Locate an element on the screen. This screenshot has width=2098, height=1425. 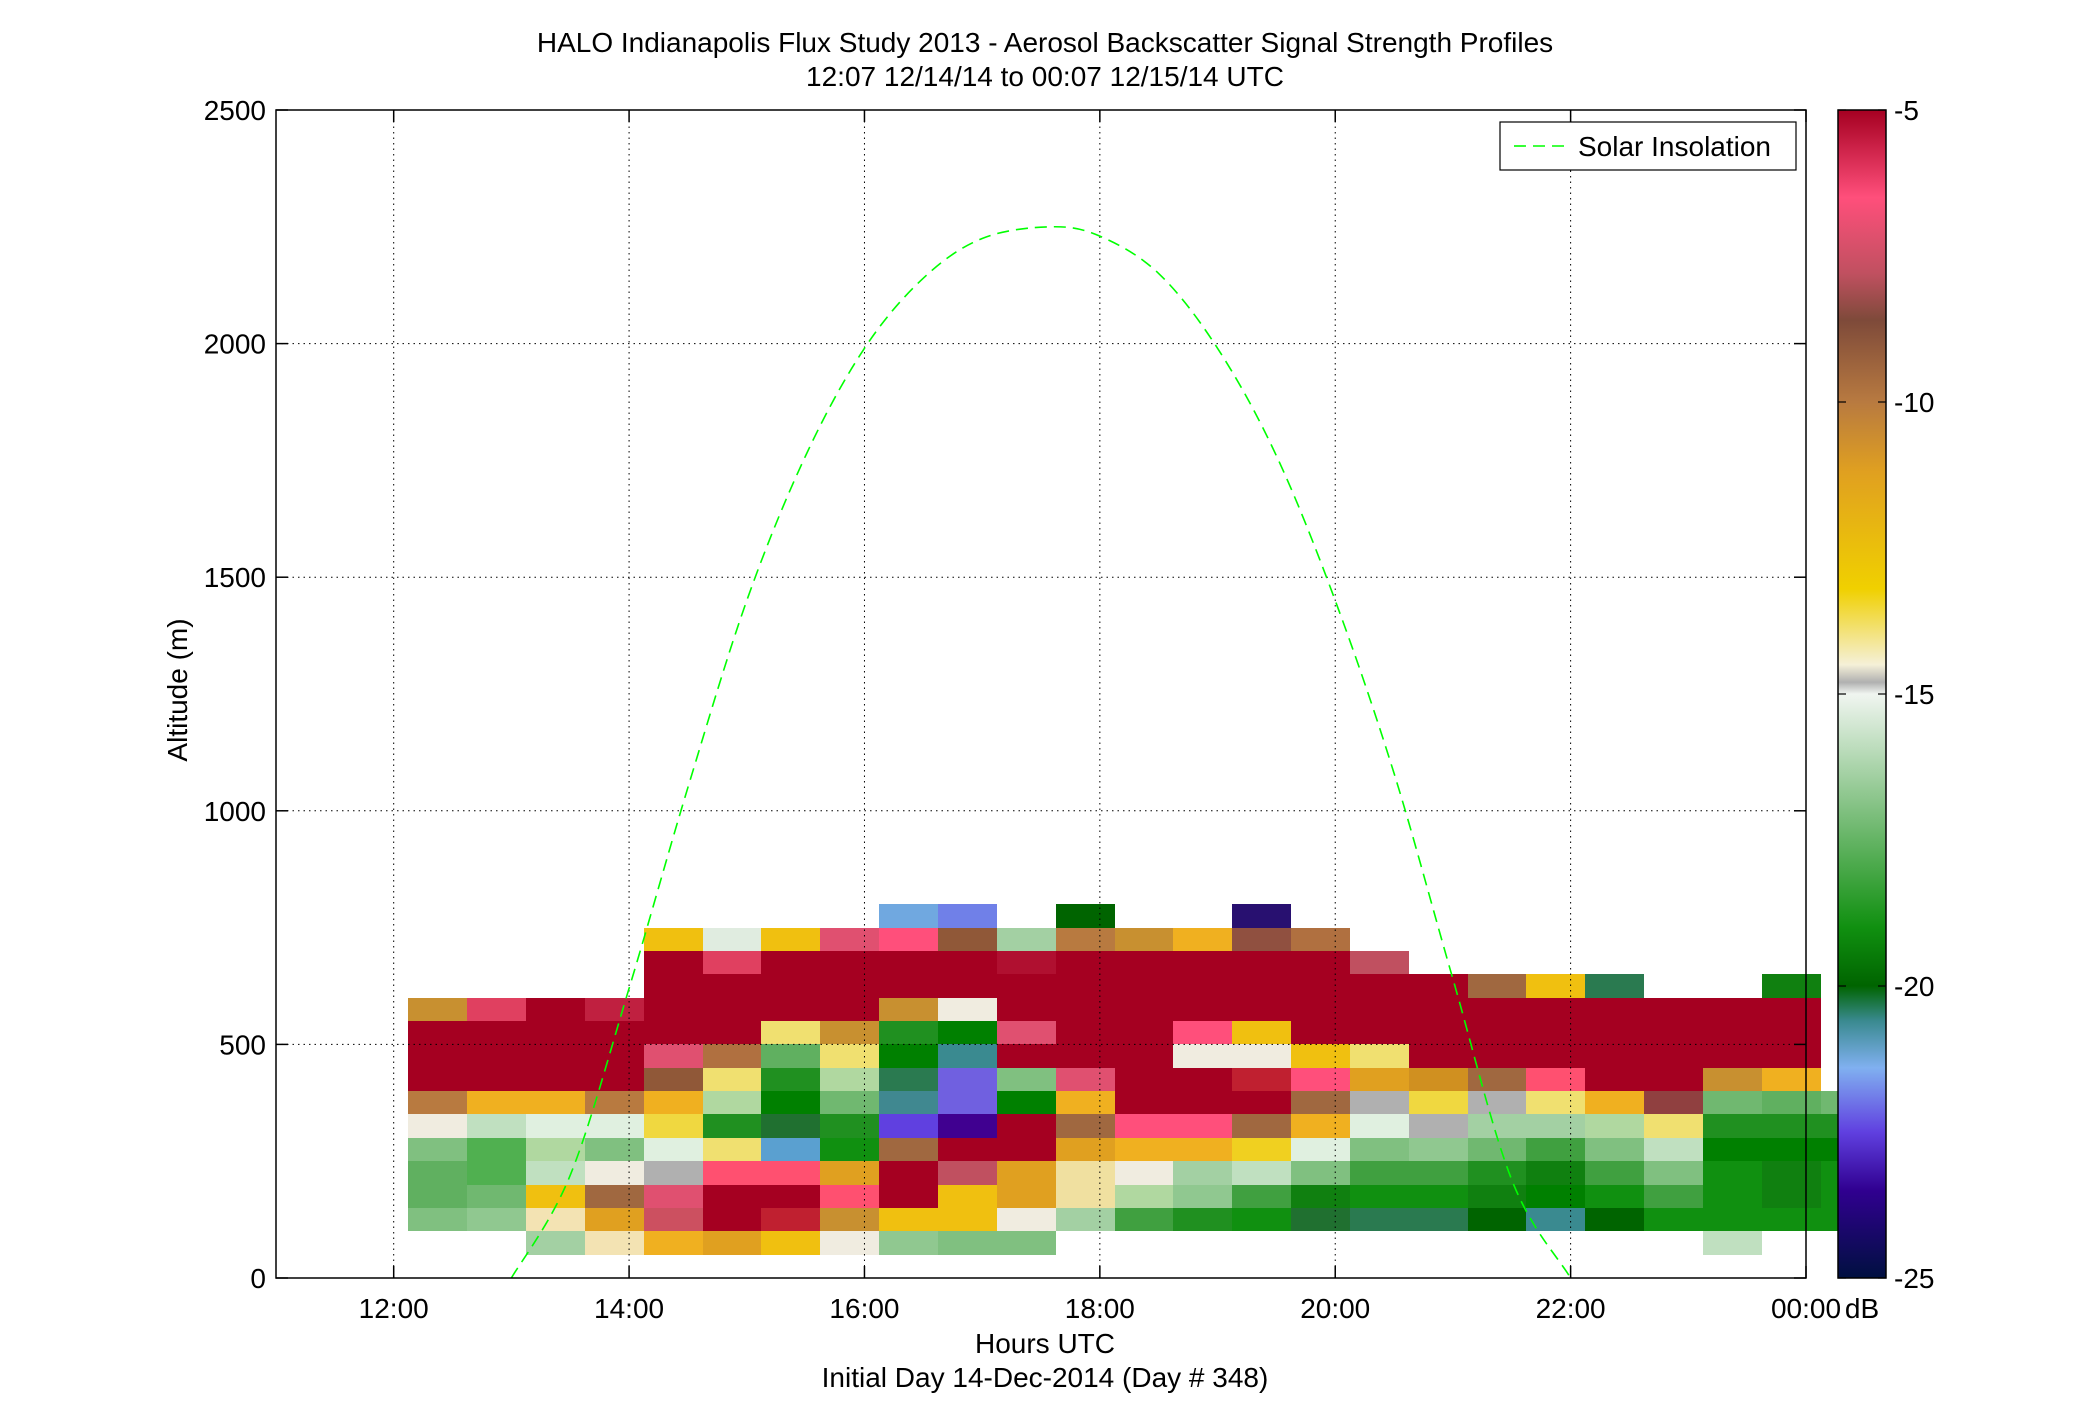
x-tick-label: 14:00 is located at coordinates (629, 1308).